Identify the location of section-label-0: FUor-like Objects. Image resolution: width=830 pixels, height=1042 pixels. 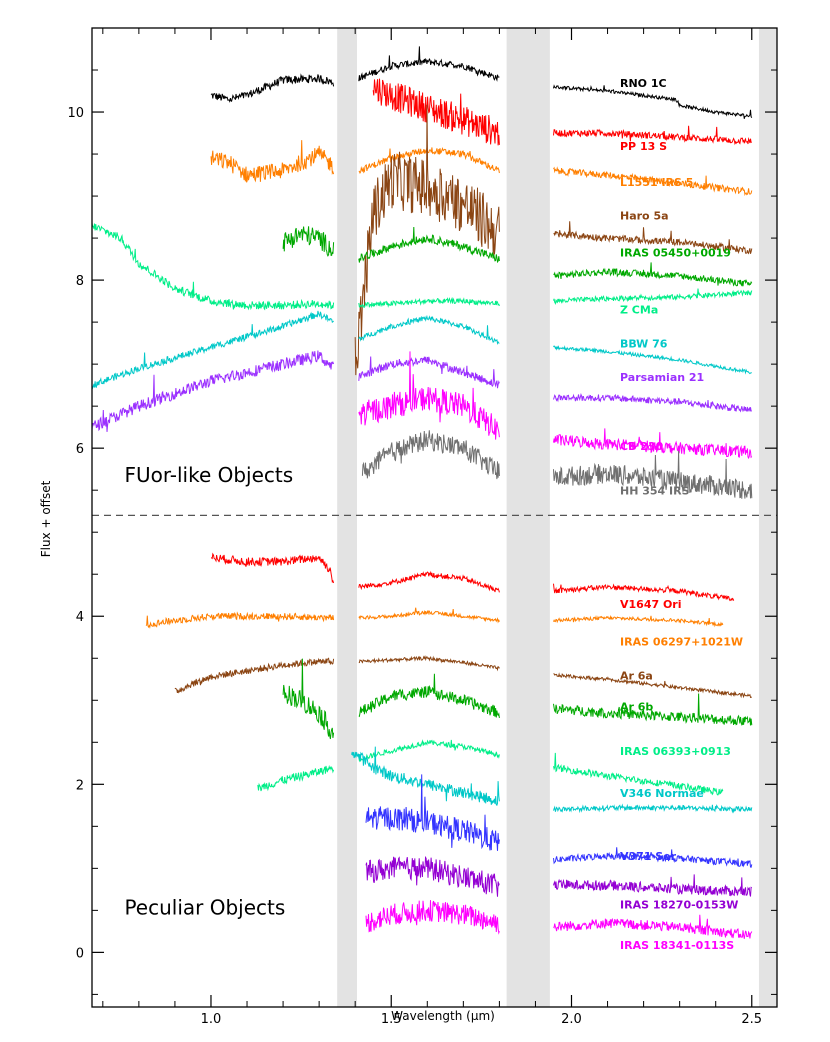
(208, 475).